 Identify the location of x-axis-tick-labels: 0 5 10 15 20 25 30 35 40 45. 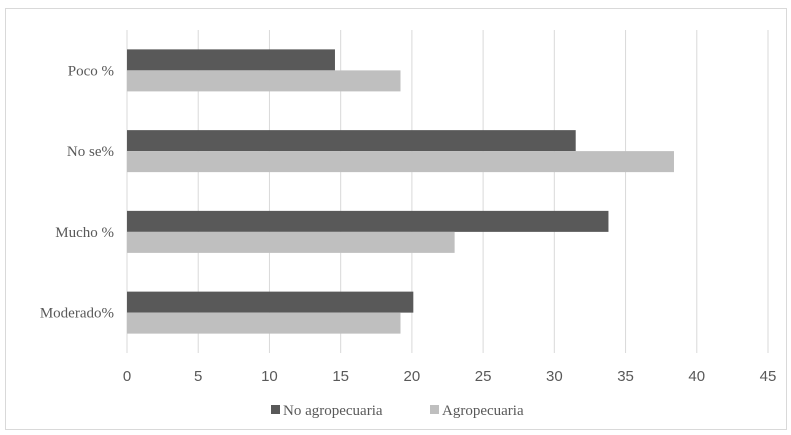
(450, 376).